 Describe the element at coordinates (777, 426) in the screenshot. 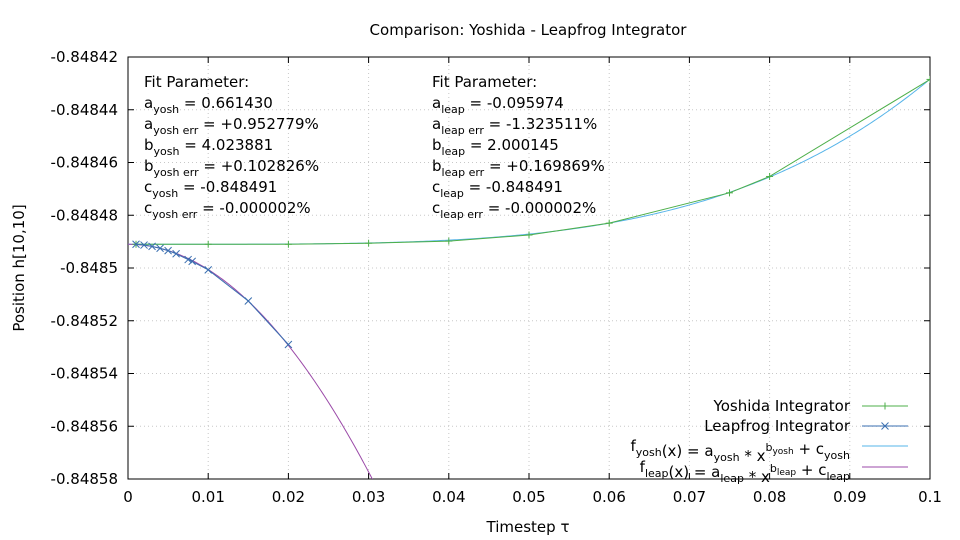

I see `legend-label: Leapfrog Integrator` at that location.